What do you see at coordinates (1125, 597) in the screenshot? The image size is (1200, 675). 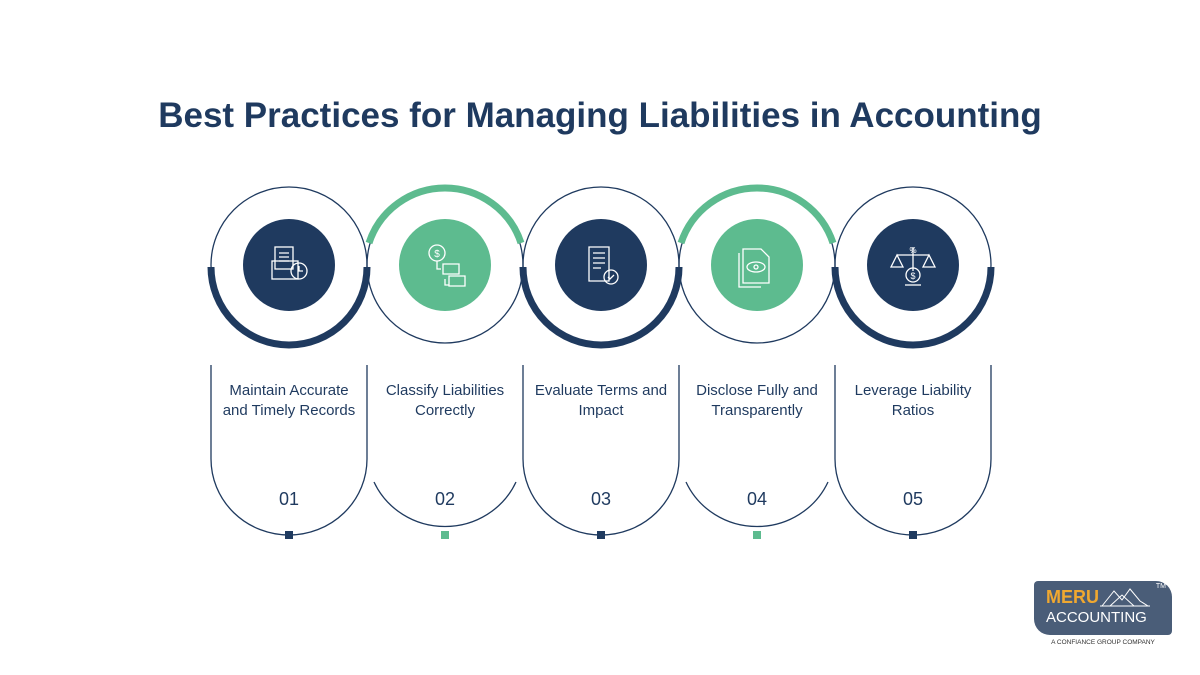 I see `mountain-icon` at bounding box center [1125, 597].